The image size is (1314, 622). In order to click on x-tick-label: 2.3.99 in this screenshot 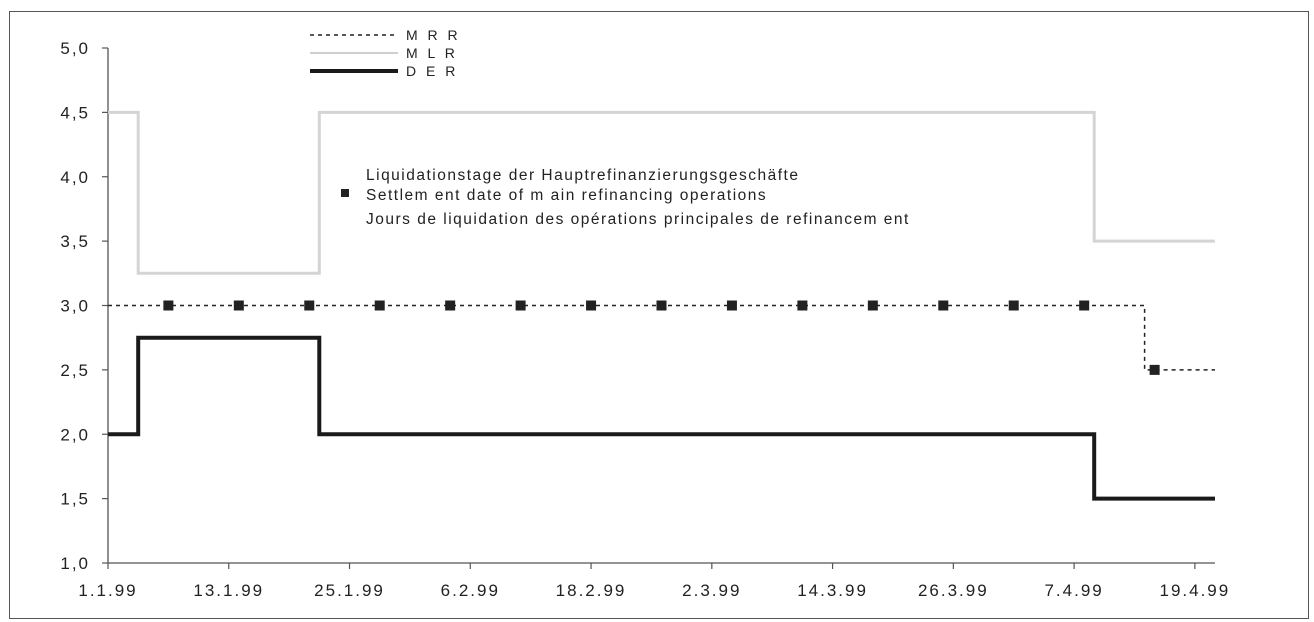, I will do `click(711, 590)`.